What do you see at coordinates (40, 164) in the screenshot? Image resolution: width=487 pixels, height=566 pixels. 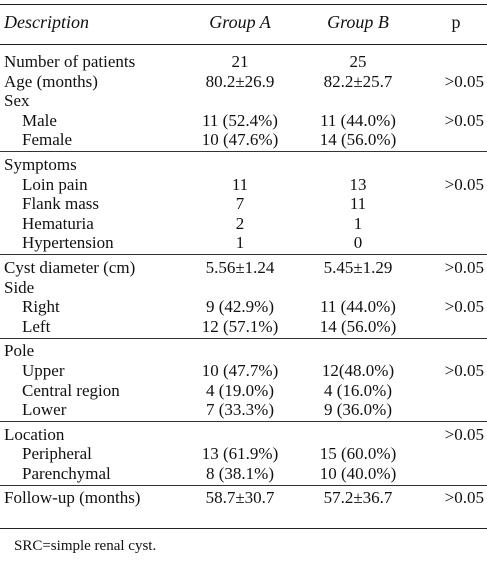 I see `row-description: Symptoms` at bounding box center [40, 164].